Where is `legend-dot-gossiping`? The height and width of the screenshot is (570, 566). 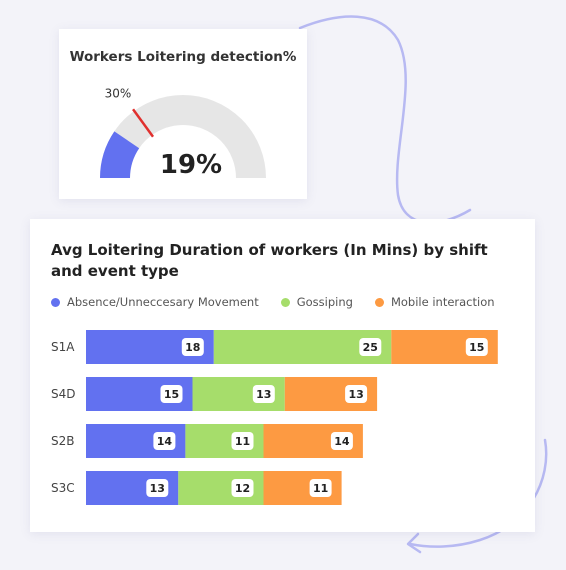 legend-dot-gossiping is located at coordinates (285, 302).